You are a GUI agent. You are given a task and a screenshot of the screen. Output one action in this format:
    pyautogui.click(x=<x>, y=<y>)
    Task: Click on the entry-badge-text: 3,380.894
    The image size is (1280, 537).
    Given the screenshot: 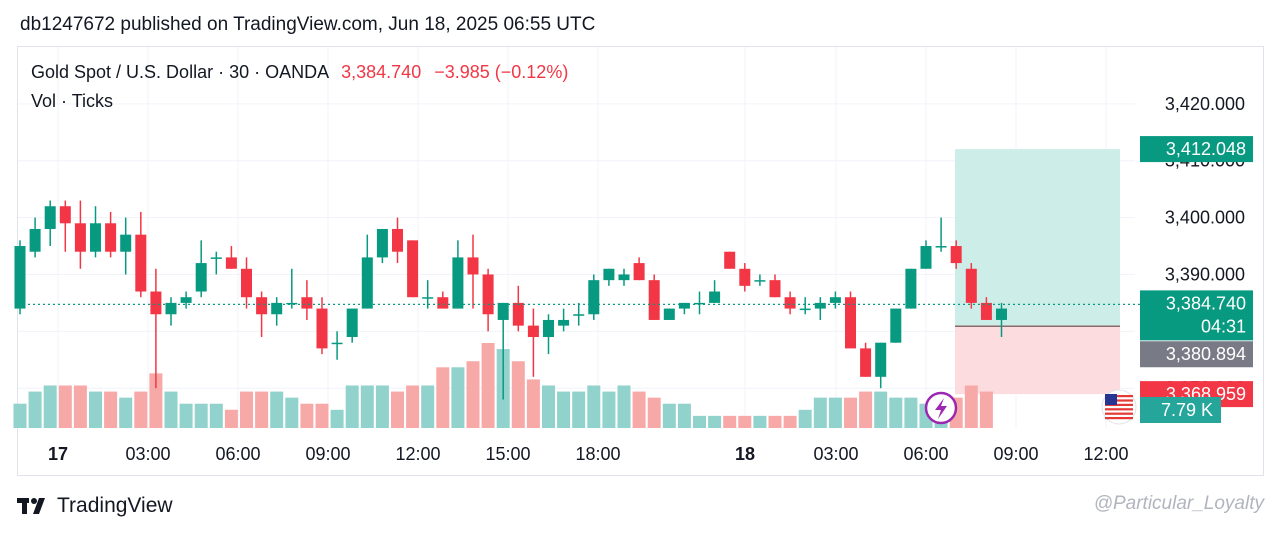 What is the action you would take?
    pyautogui.click(x=1206, y=354)
    